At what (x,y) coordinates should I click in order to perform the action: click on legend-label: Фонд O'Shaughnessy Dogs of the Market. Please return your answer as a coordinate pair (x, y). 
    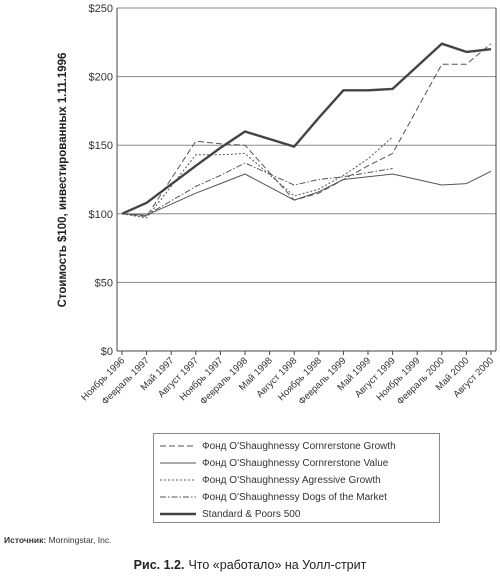
    Looking at the image, I should click on (294, 497).